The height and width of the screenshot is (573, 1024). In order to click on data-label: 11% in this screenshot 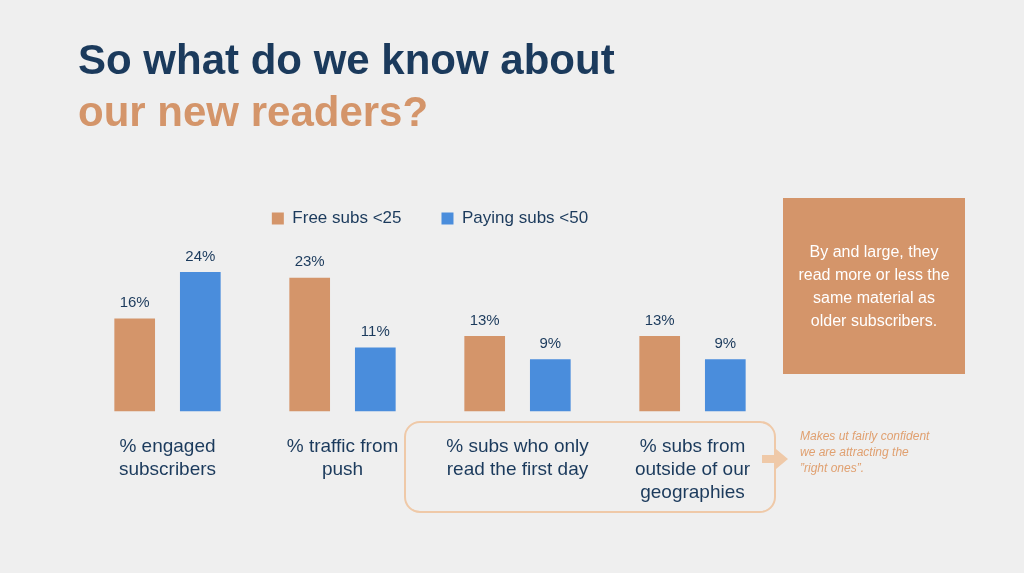, I will do `click(375, 331)`.